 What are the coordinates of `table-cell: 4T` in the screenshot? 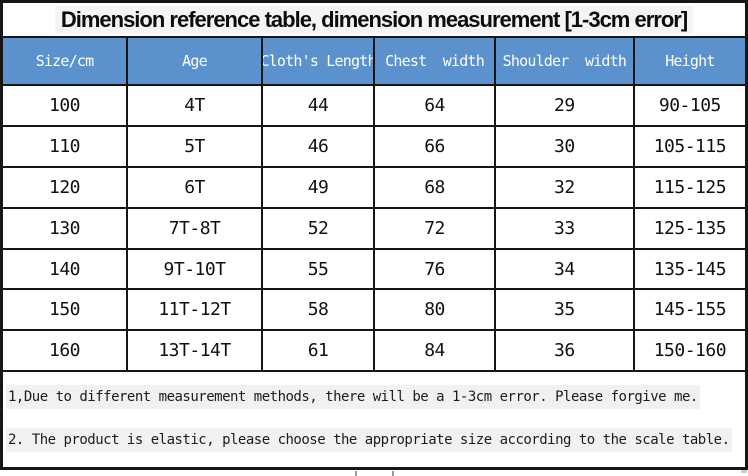 It's located at (196, 105).